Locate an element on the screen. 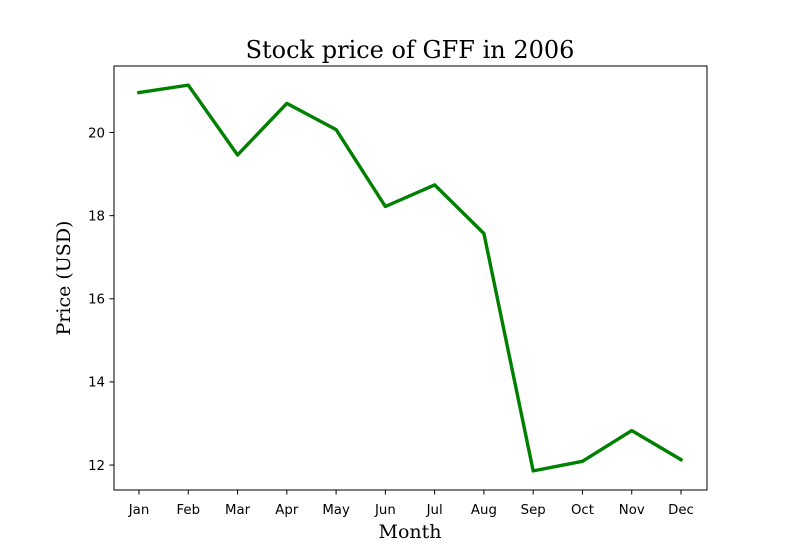 The width and height of the screenshot is (800, 555). x-tick-label: Jan is located at coordinates (139, 510).